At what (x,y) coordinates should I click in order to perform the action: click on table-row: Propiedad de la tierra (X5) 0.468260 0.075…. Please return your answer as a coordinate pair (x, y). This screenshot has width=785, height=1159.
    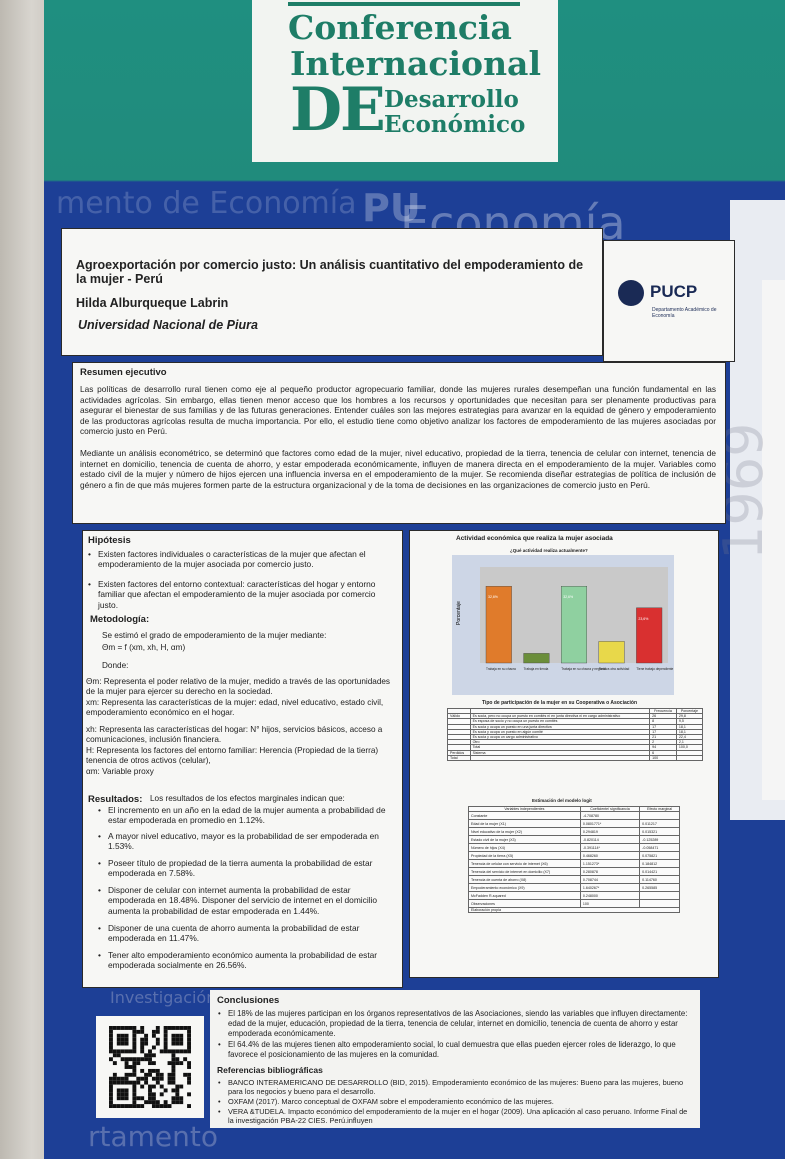
    Looking at the image, I should click on (574, 856).